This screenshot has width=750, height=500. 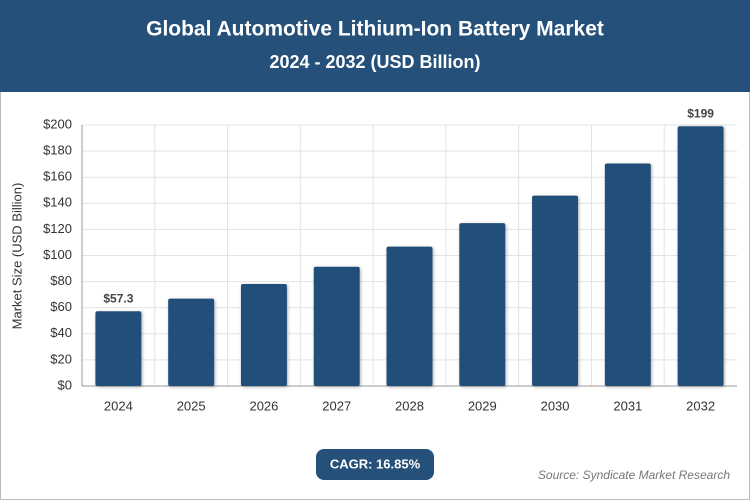 What do you see at coordinates (263, 405) in the screenshot?
I see `x-tick-label: 2026` at bounding box center [263, 405].